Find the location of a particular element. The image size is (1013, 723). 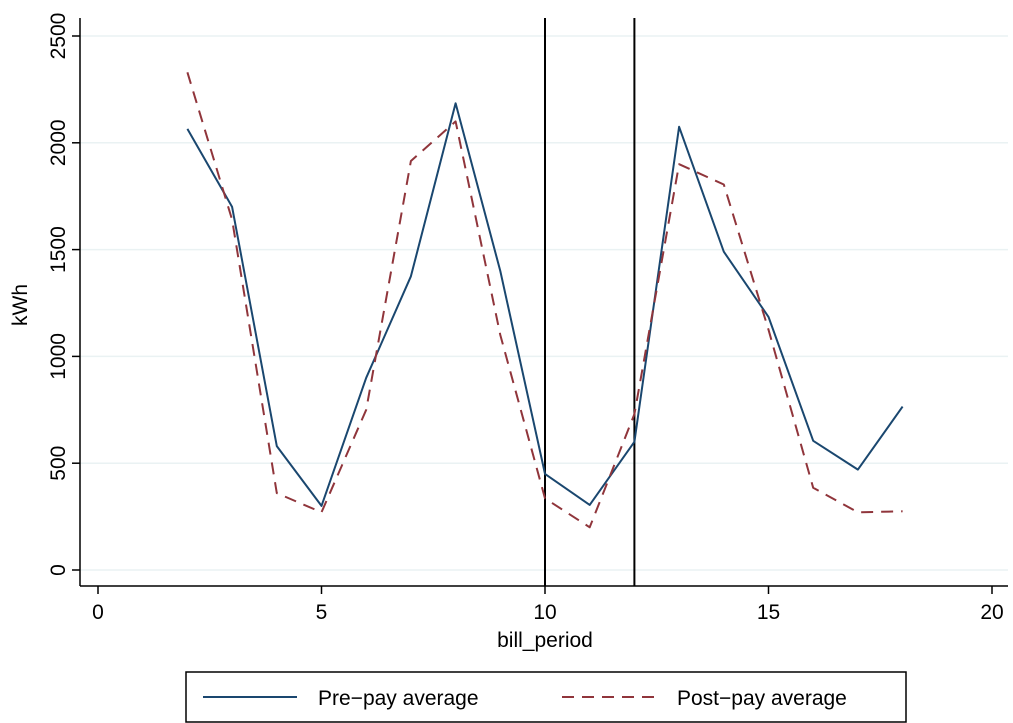

y-tick-label: 2000 is located at coordinates (58, 142).